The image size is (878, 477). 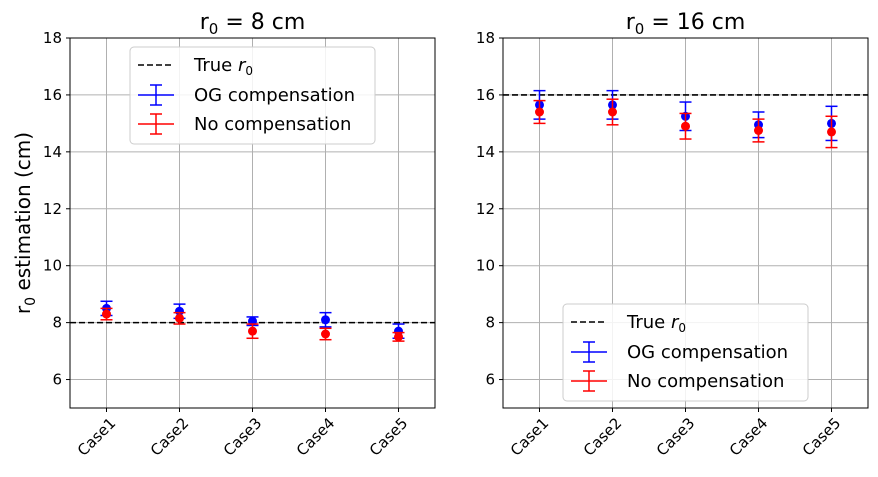 I want to click on y-axis-label: r0 estimation (cm), so click(x=25, y=223).